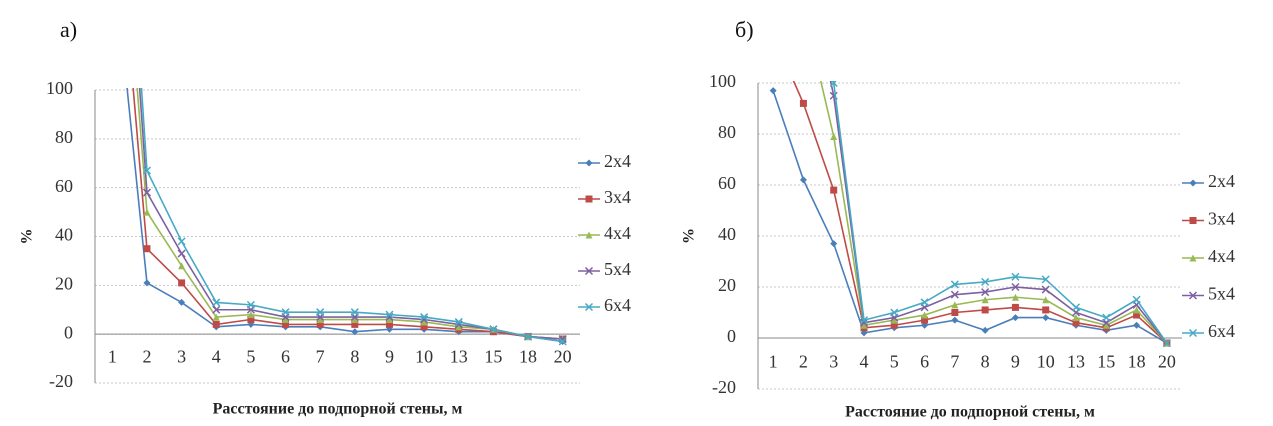 Image resolution: width=1273 pixels, height=426 pixels. Describe the element at coordinates (181, 357) in the screenshot. I see `x-tick-label: 3` at that location.